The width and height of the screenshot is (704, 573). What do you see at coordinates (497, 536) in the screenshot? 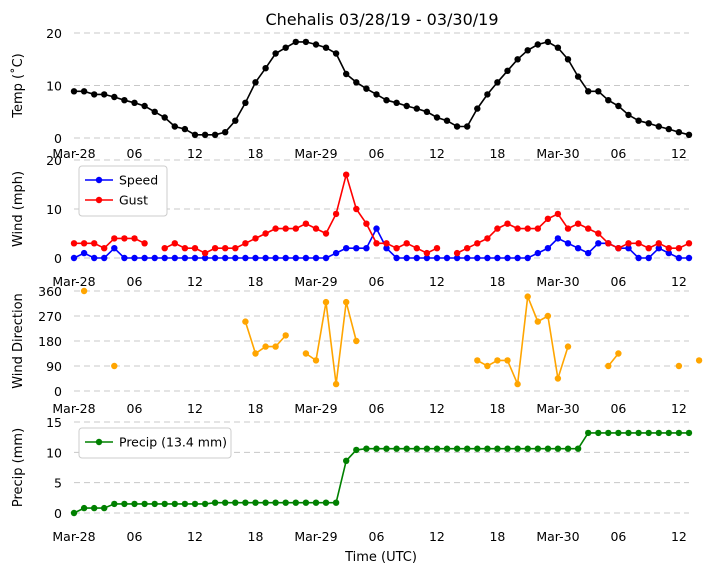
I see `x-tick-label: 18` at bounding box center [497, 536].